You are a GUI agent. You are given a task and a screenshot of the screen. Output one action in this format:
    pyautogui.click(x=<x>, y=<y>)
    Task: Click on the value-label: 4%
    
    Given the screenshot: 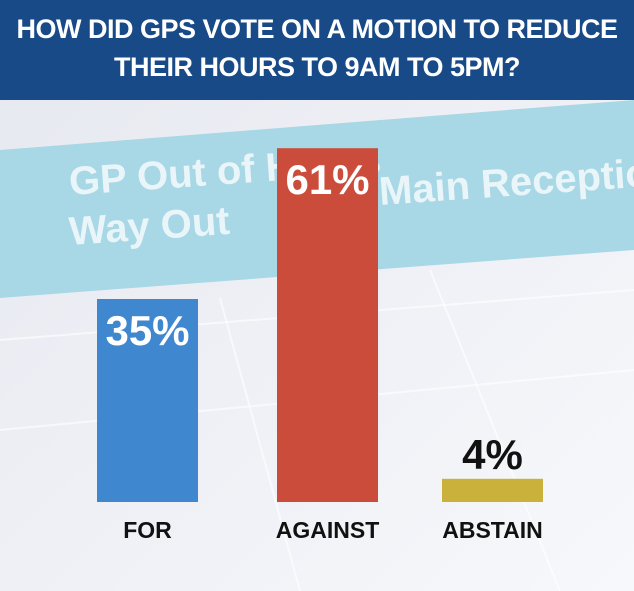 What is the action you would take?
    pyautogui.click(x=492, y=454)
    